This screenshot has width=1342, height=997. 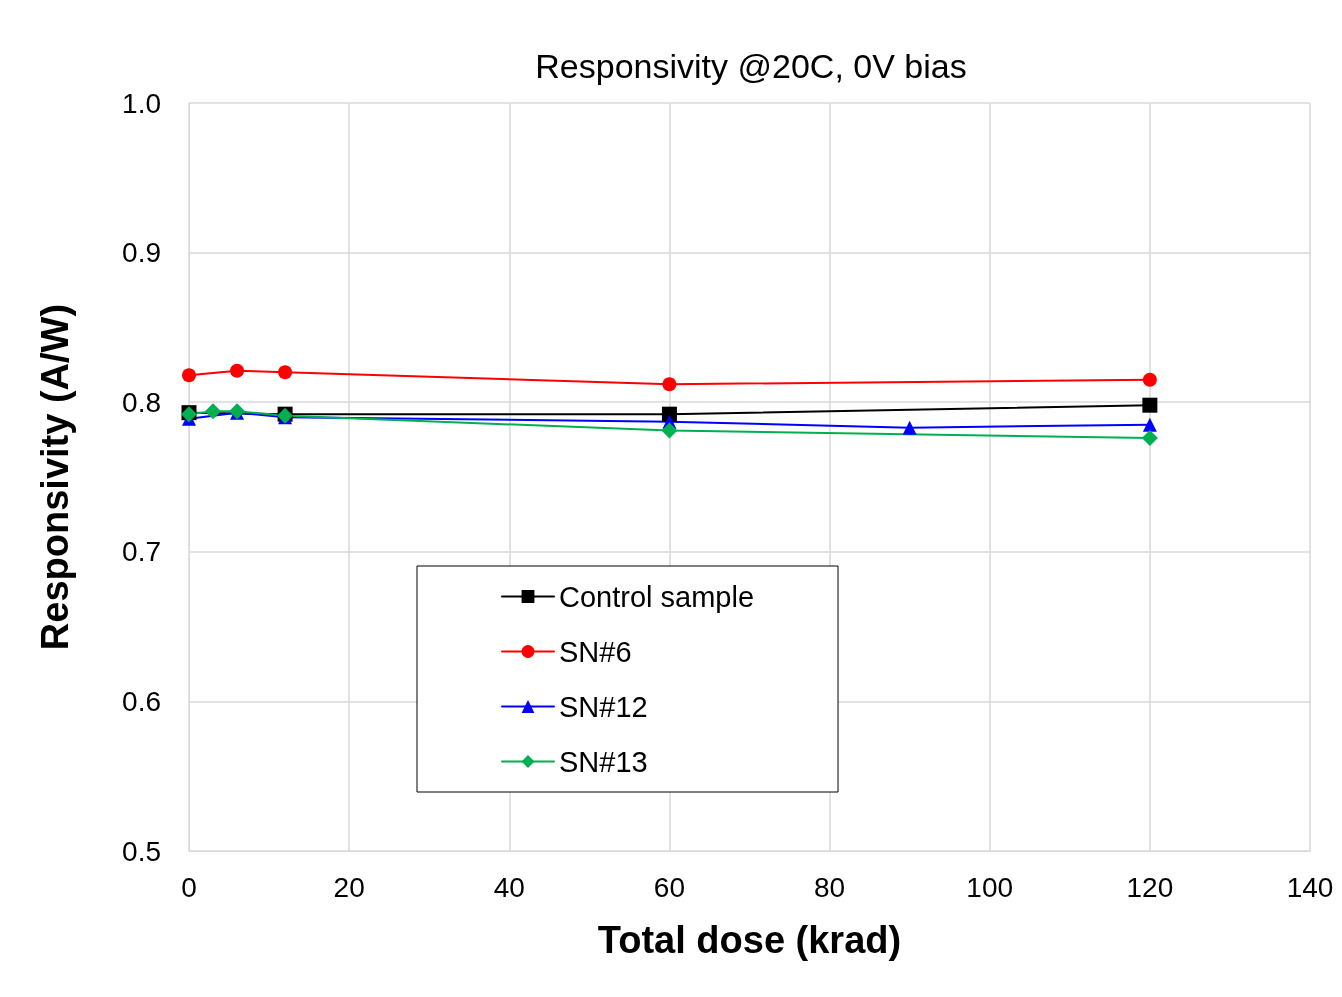 I want to click on legend-label: Control sample, so click(x=657, y=596).